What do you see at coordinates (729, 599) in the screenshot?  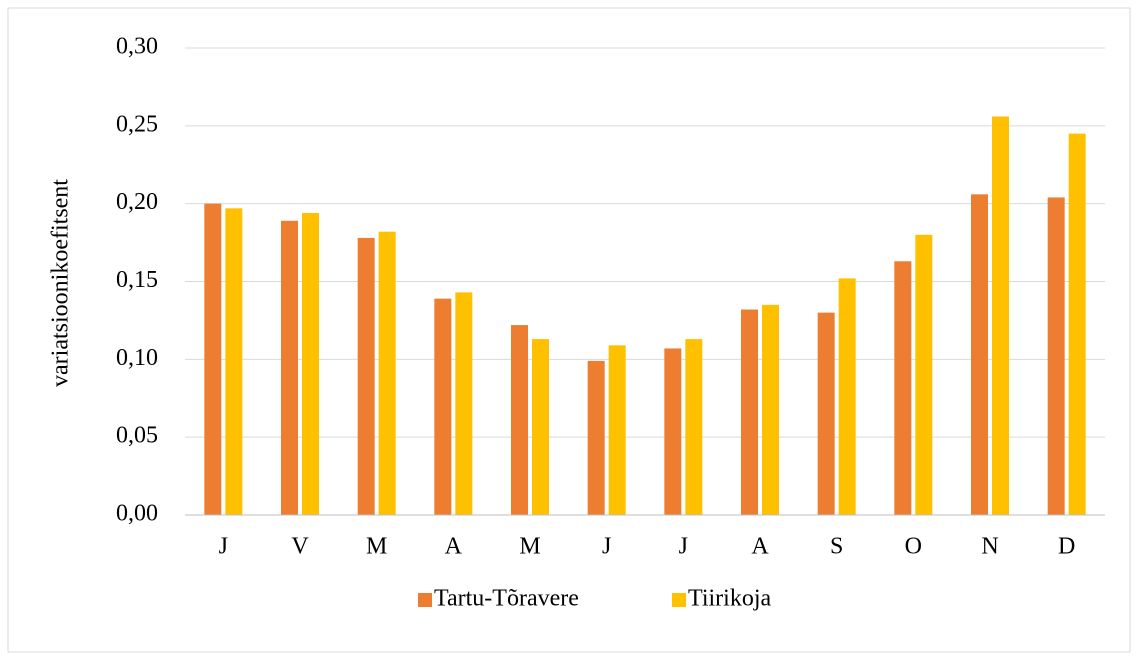 I see `legend-label: Tiirikoja` at bounding box center [729, 599].